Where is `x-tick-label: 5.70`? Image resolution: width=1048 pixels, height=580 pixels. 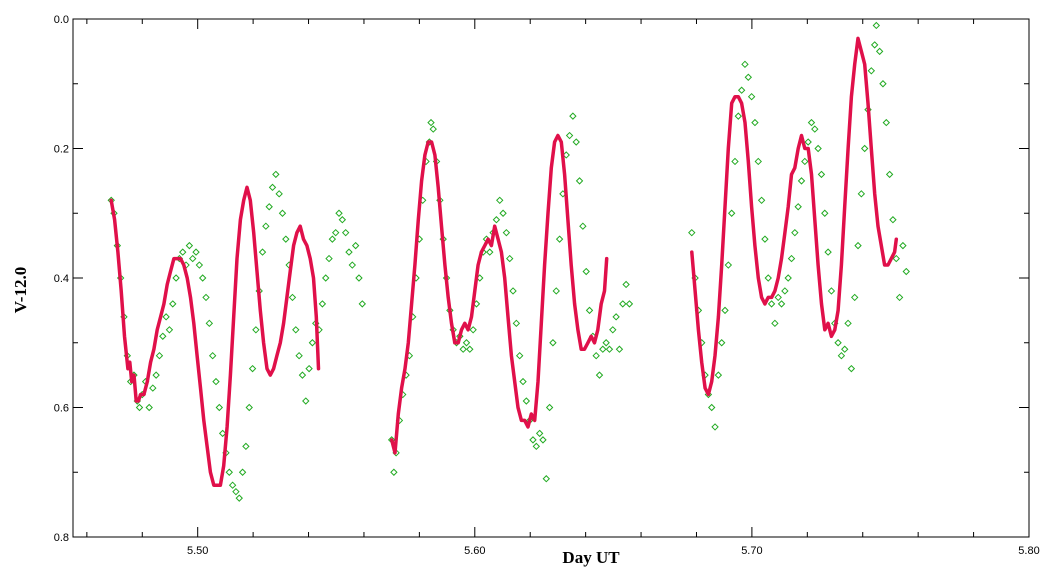 x-tick-label: 5.70 is located at coordinates (751, 551).